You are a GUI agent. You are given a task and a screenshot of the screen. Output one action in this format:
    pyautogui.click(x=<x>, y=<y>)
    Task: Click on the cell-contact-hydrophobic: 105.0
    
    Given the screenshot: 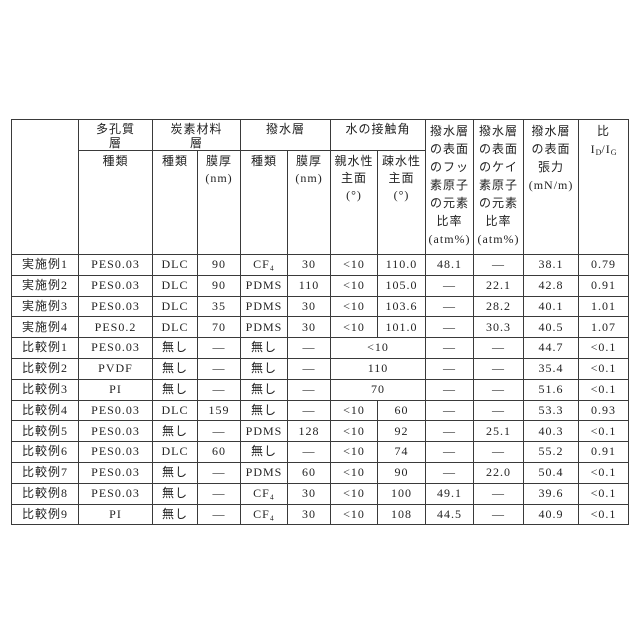 What is the action you would take?
    pyautogui.click(x=402, y=285)
    